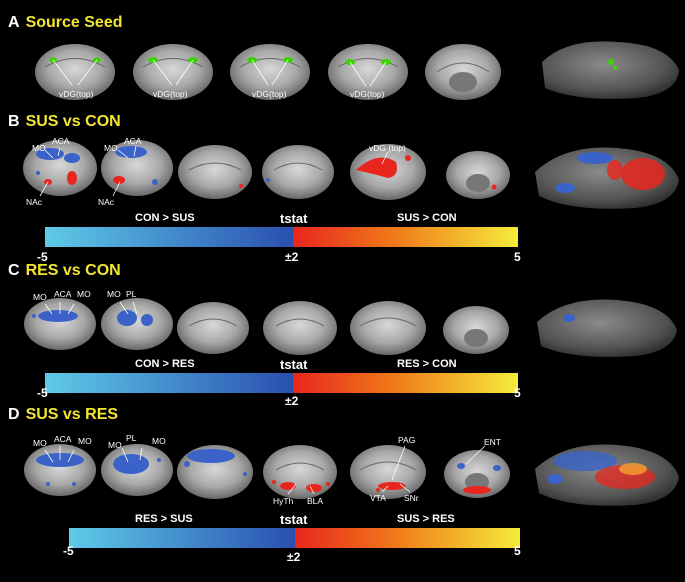  I want to click on colorbar-left-text: CON > SUS, so click(165, 218).